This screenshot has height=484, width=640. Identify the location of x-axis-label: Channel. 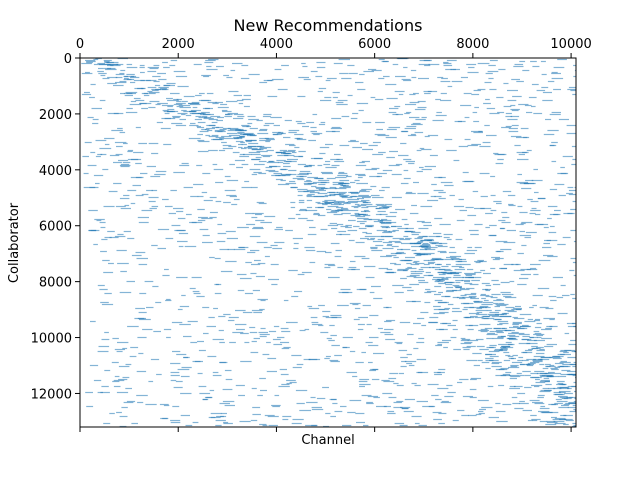
(327, 440).